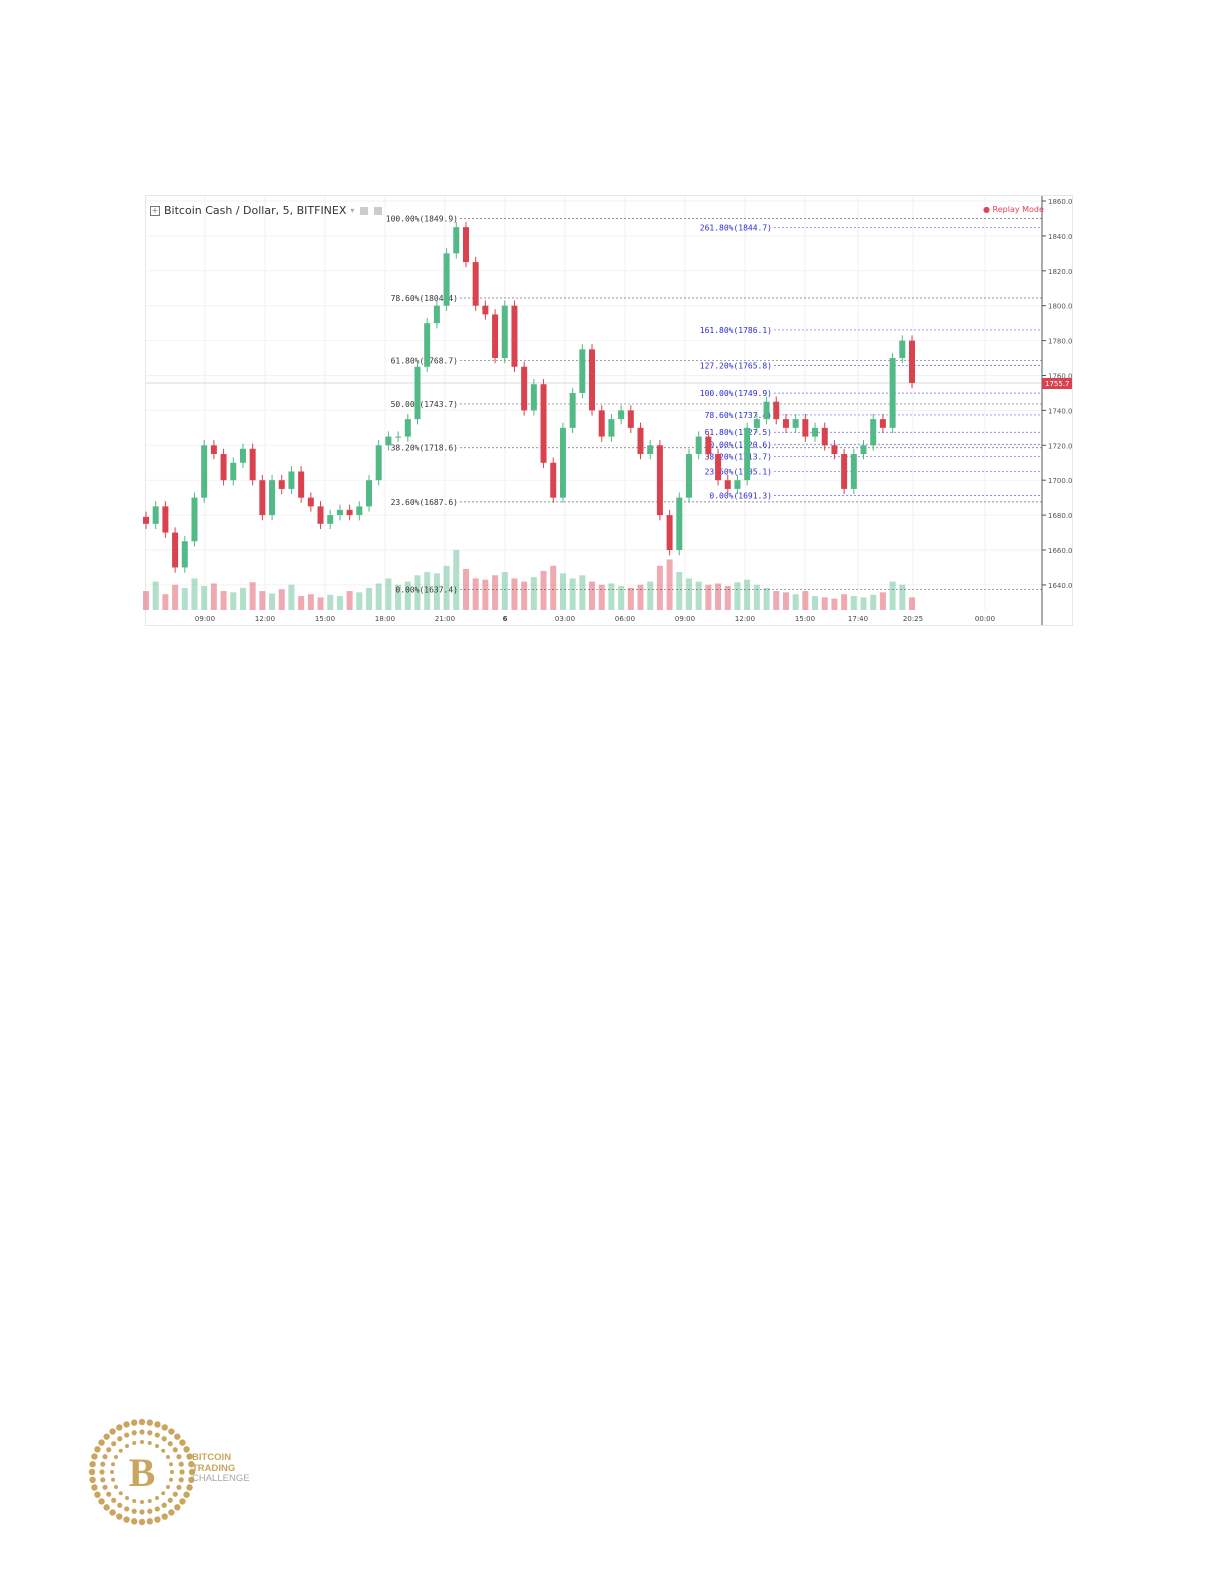 This screenshot has width=1224, height=1584. Describe the element at coordinates (378, 210) in the screenshot. I see `close-icon` at that location.